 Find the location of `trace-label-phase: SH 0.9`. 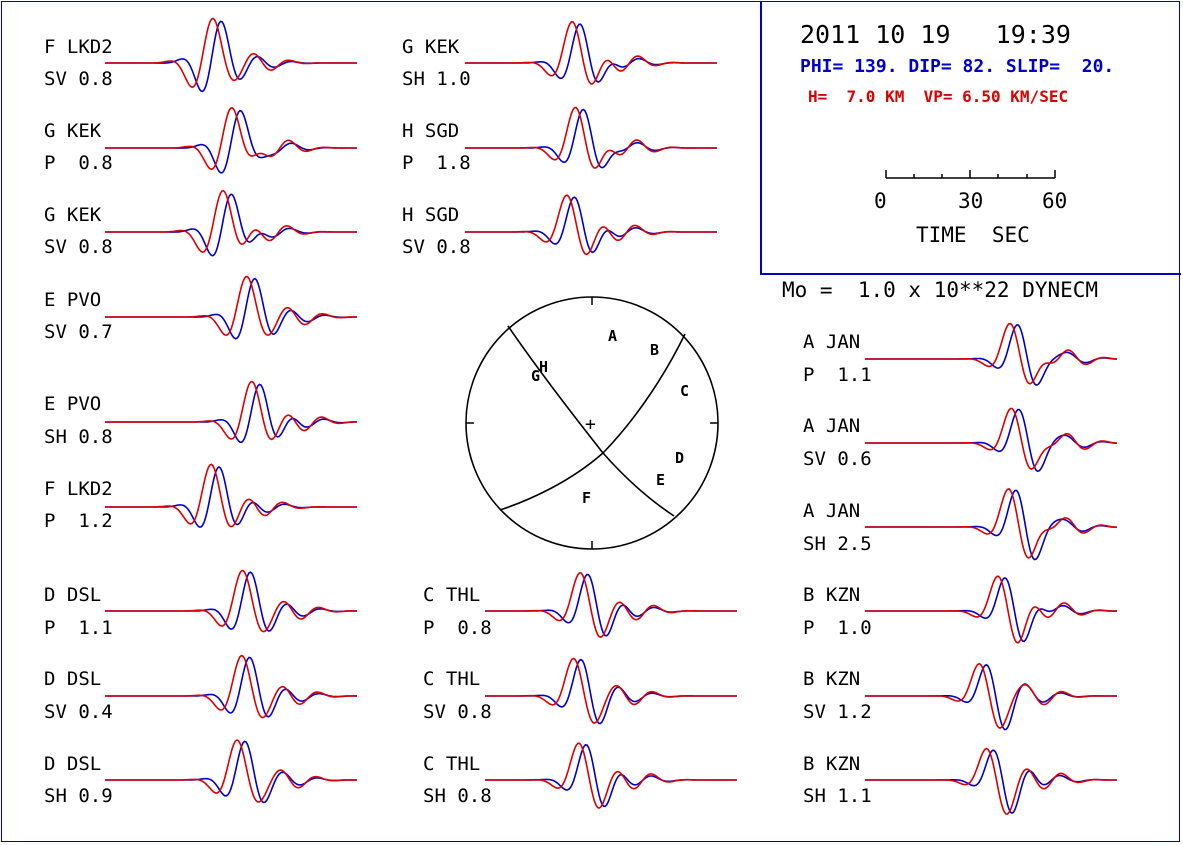

trace-label-phase: SH 0.9 is located at coordinates (78, 796).